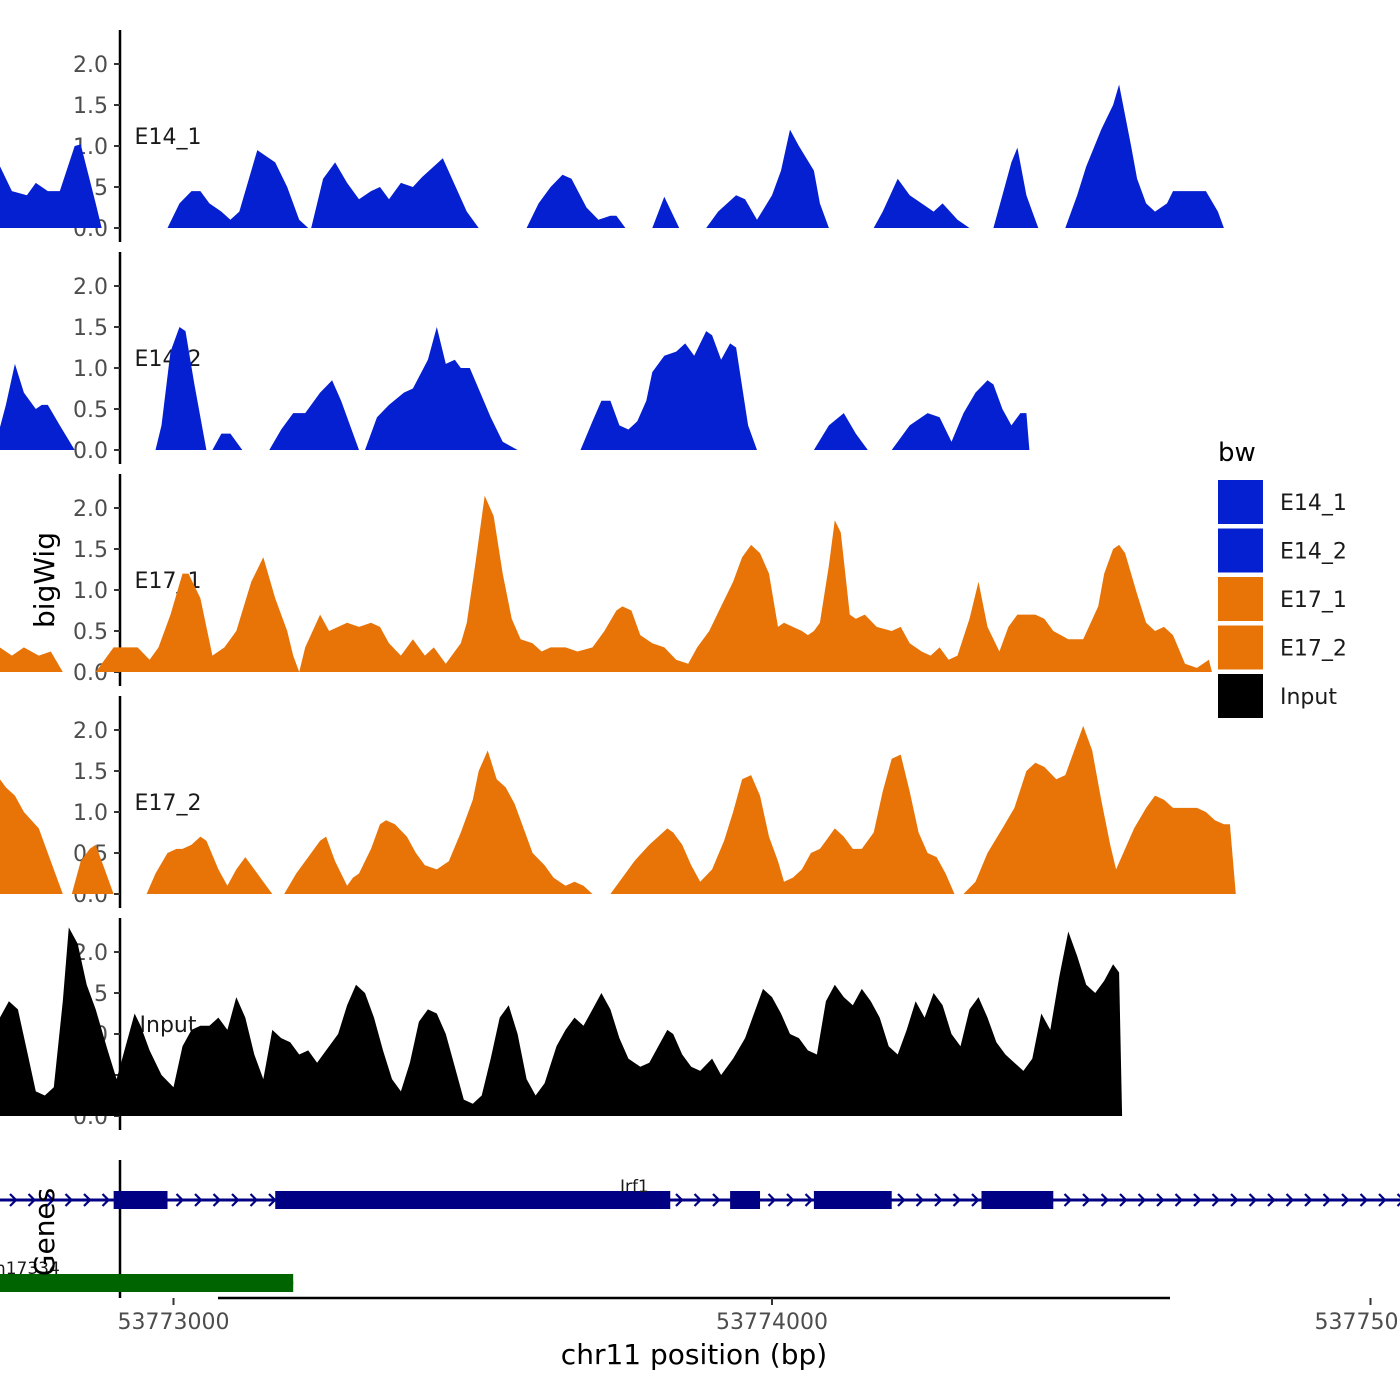 The width and height of the screenshot is (1400, 1400). I want to click on x-axis: 53773000 53774000 53775000, so click(759, 1315).